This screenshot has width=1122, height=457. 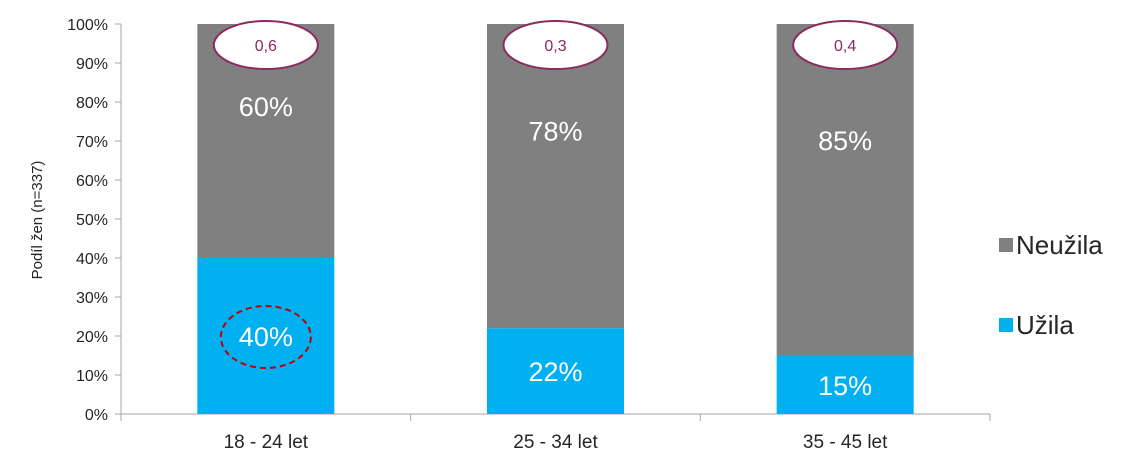 What do you see at coordinates (92, 220) in the screenshot?
I see `y-tick-label: 50%` at bounding box center [92, 220].